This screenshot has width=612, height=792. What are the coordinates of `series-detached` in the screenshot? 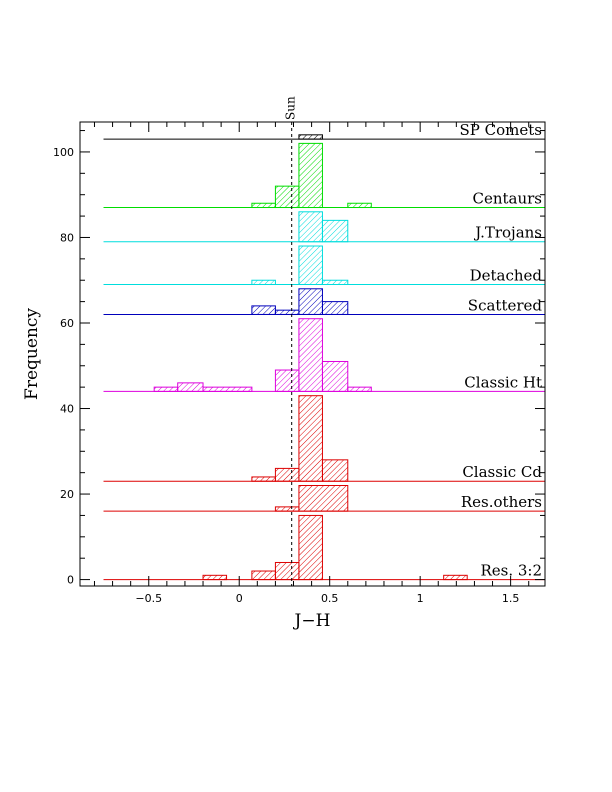 It's located at (324, 265).